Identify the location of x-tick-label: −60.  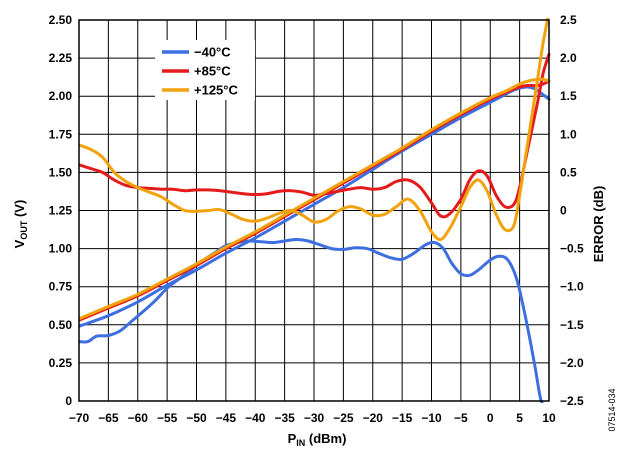
(138, 418).